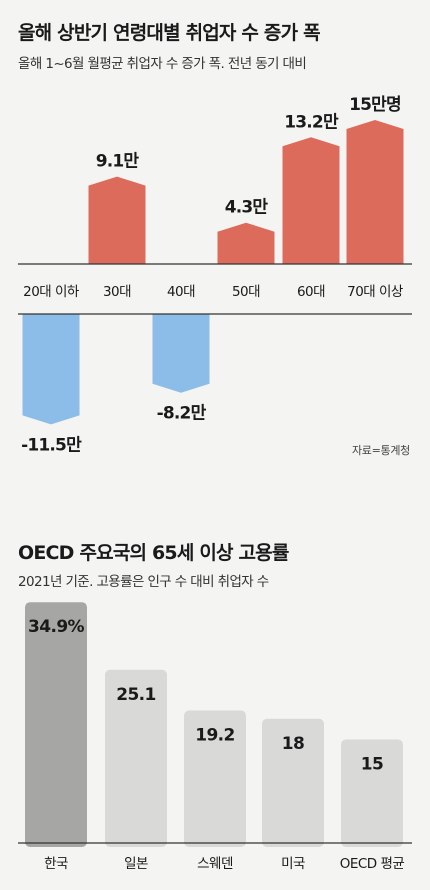 This screenshot has width=430, height=890. I want to click on chart2-category-label: OECD 평균, so click(372, 864).